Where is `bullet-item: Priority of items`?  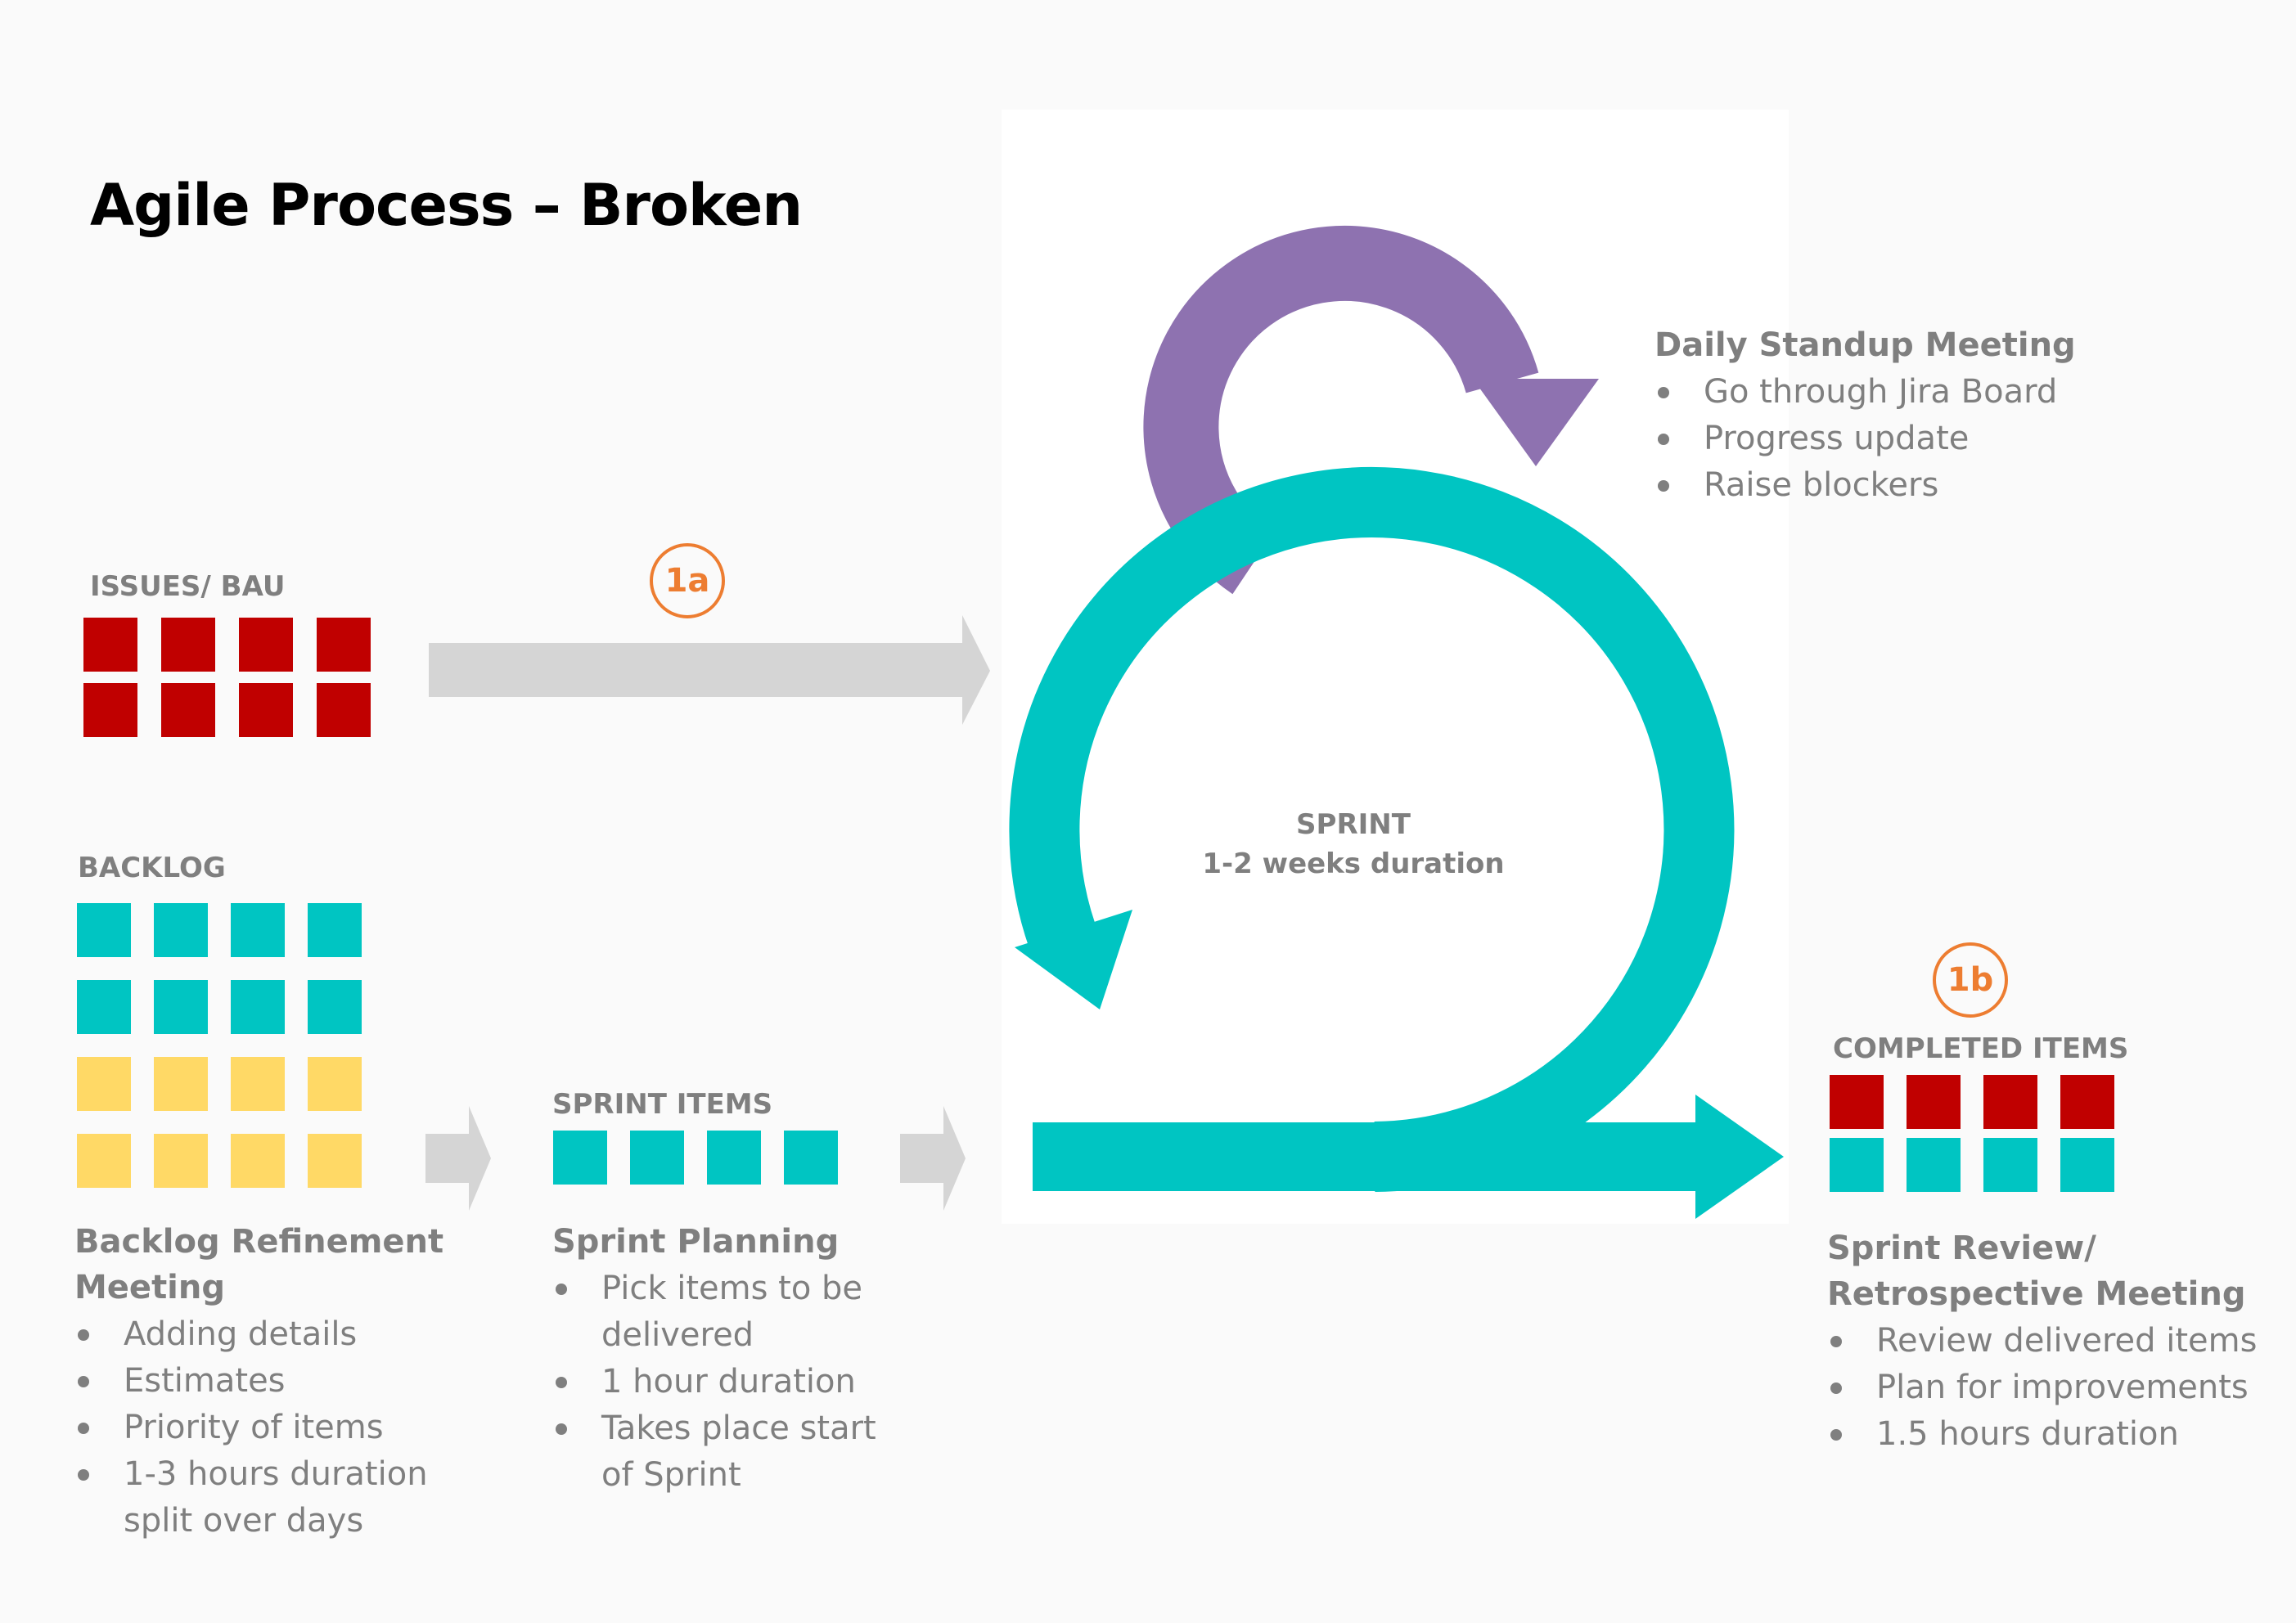 bullet-item: Priority of items is located at coordinates (266, 1428).